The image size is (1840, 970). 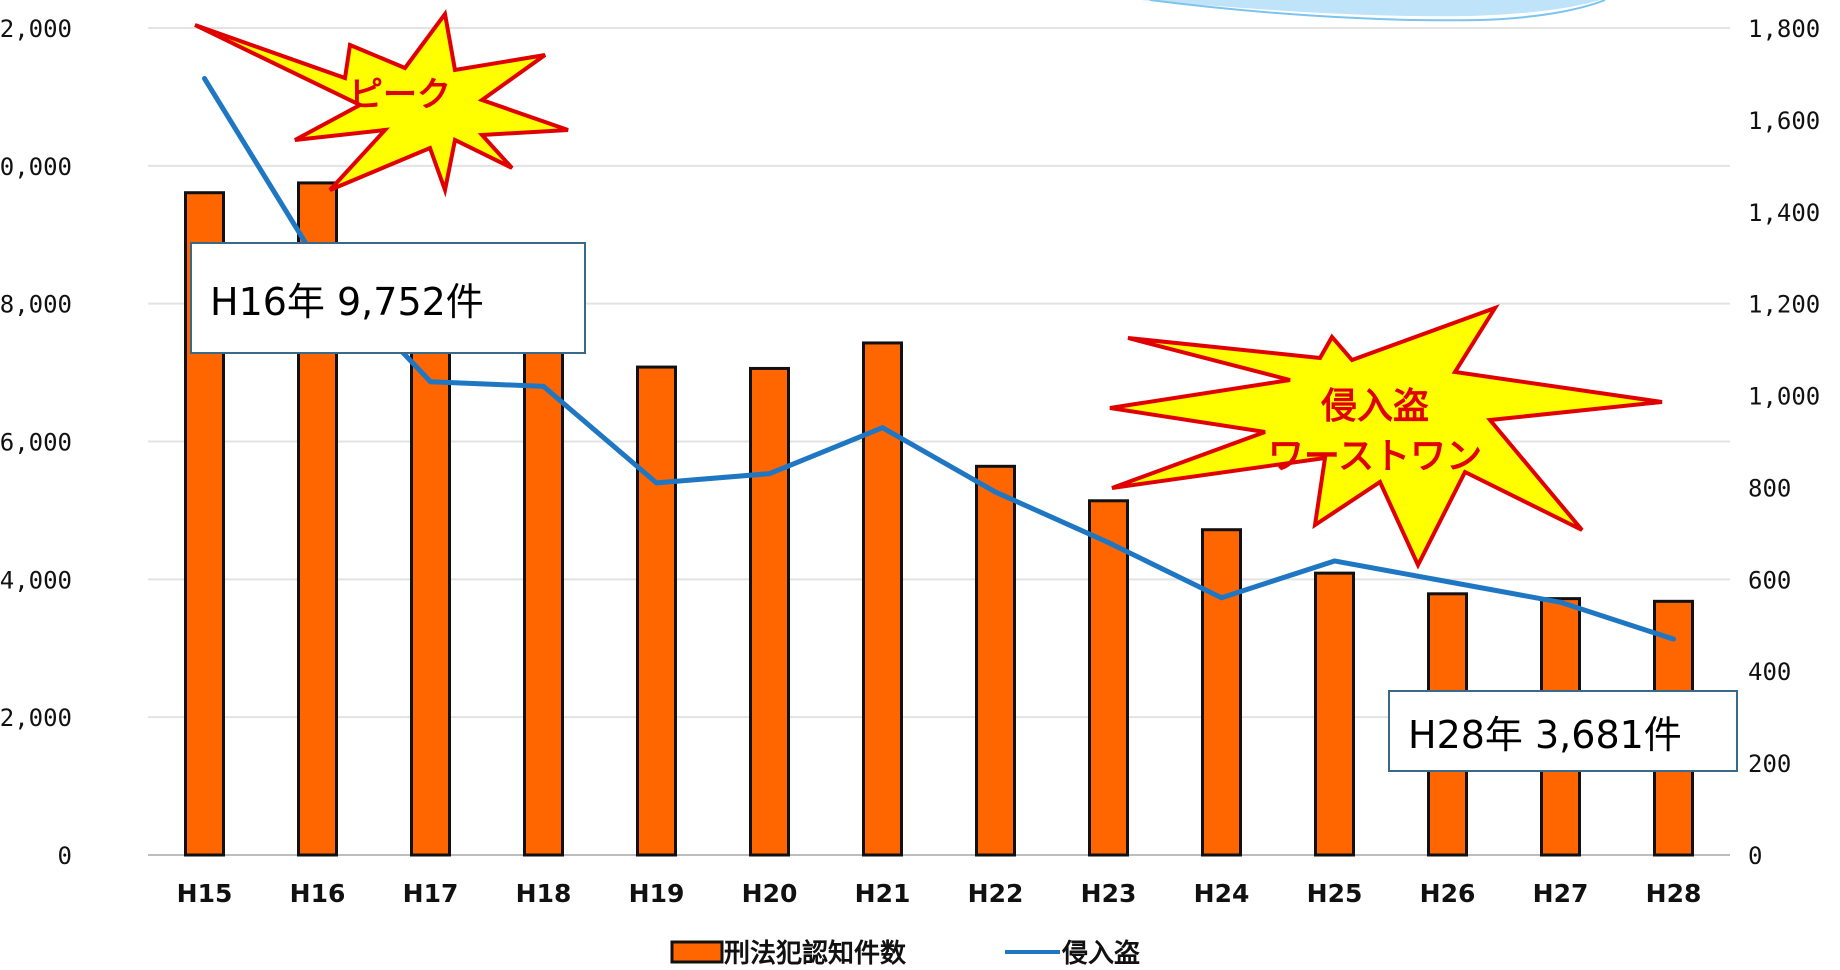 What do you see at coordinates (1769, 764) in the screenshot?
I see `y-right-tick-label: 200` at bounding box center [1769, 764].